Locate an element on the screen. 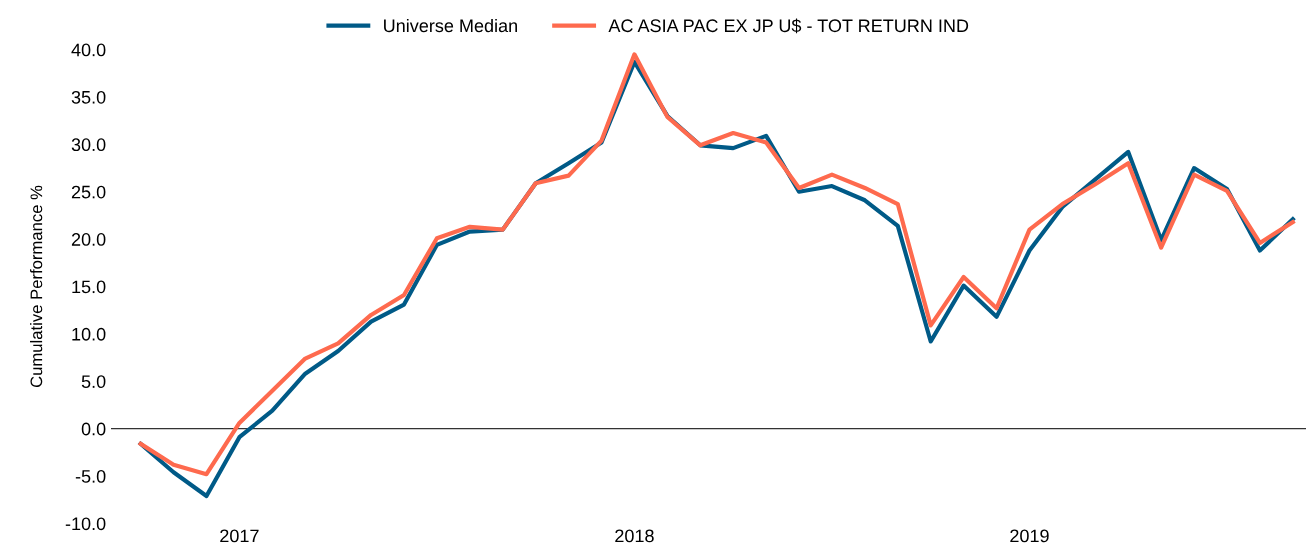 The image size is (1306, 551). y-tick-label: 0.0 is located at coordinates (93, 429).